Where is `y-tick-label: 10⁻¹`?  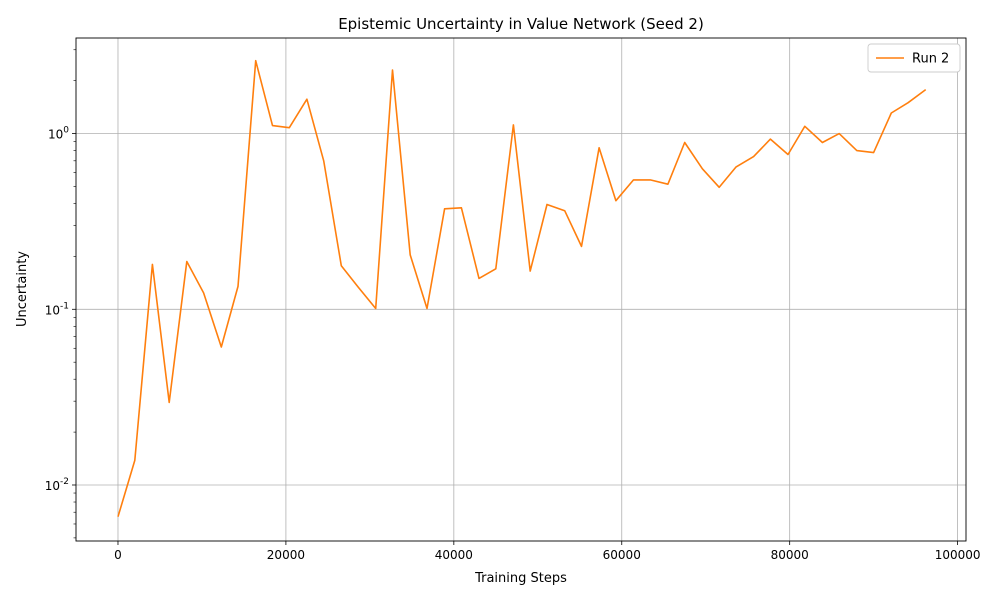
y-tick-label: 10⁻¹ is located at coordinates (57, 309).